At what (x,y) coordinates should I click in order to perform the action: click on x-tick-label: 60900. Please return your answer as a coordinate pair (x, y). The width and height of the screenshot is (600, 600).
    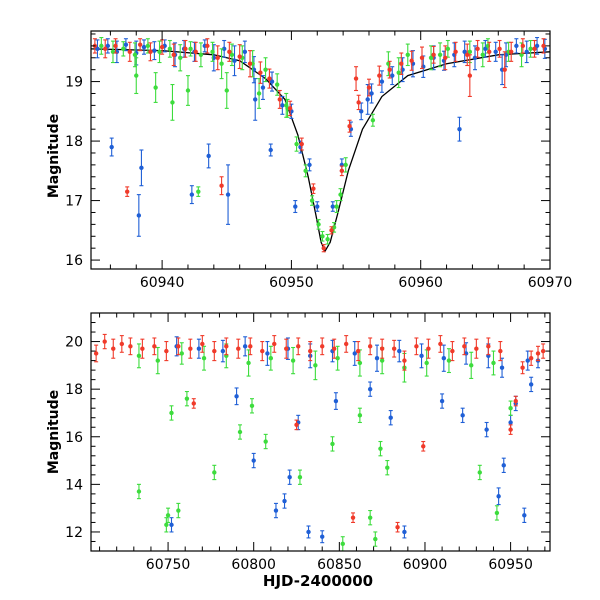
    Looking at the image, I should click on (425, 565).